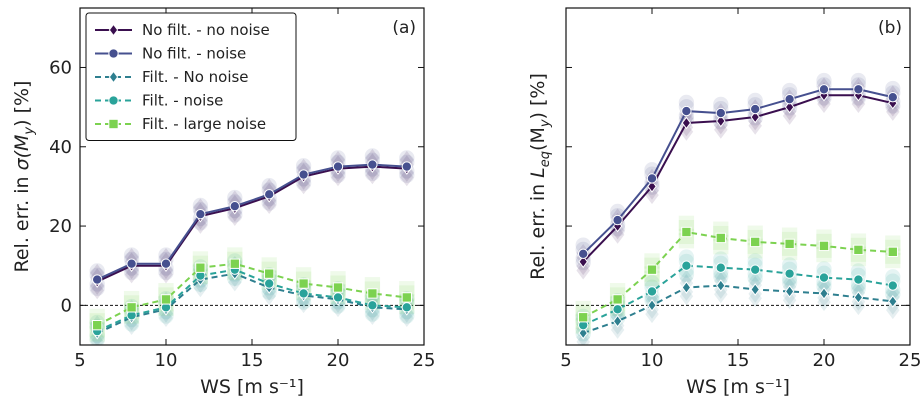 The height and width of the screenshot is (405, 922). What do you see at coordinates (60, 147) in the screenshot?
I see `y-tick-label: 40` at bounding box center [60, 147].